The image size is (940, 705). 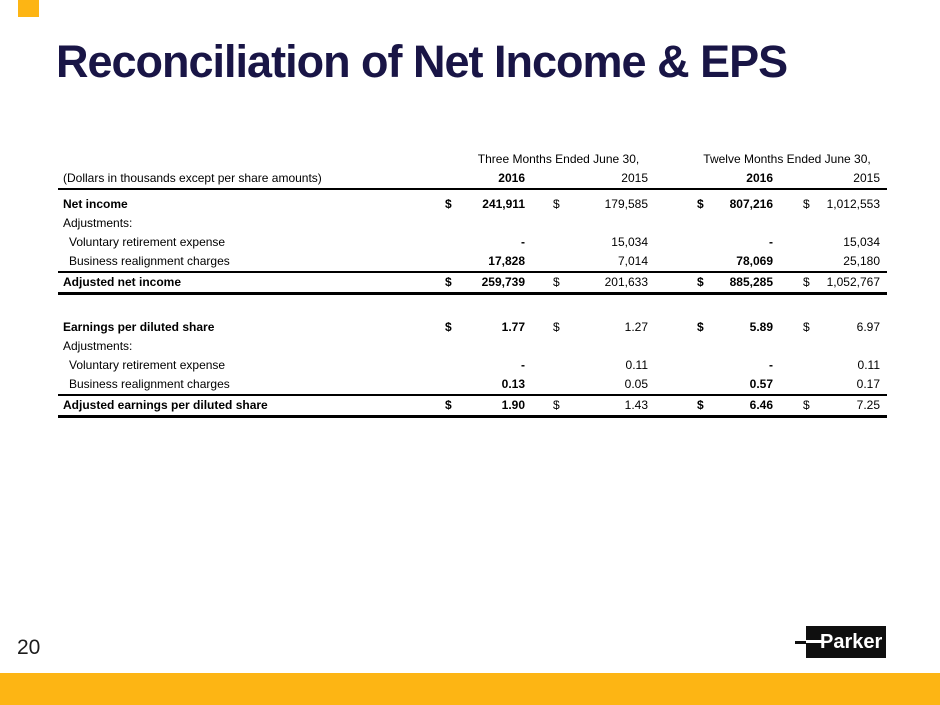 What do you see at coordinates (95, 204) in the screenshot?
I see `row-label: Net income` at bounding box center [95, 204].